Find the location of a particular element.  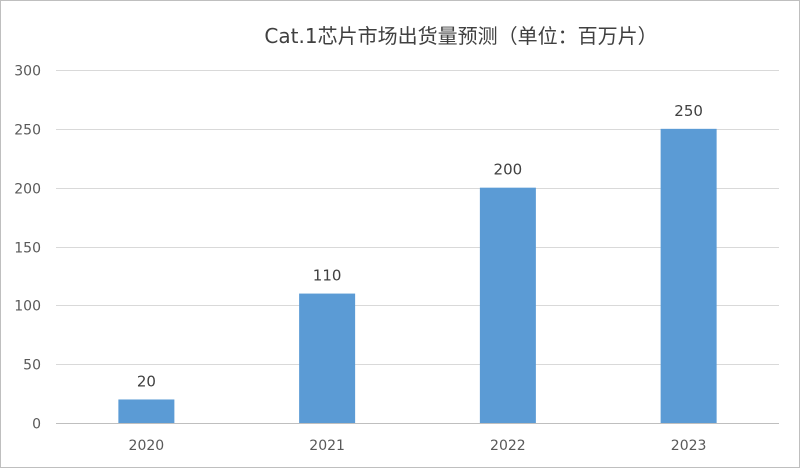

y-tick-label: 0 is located at coordinates (36, 425).